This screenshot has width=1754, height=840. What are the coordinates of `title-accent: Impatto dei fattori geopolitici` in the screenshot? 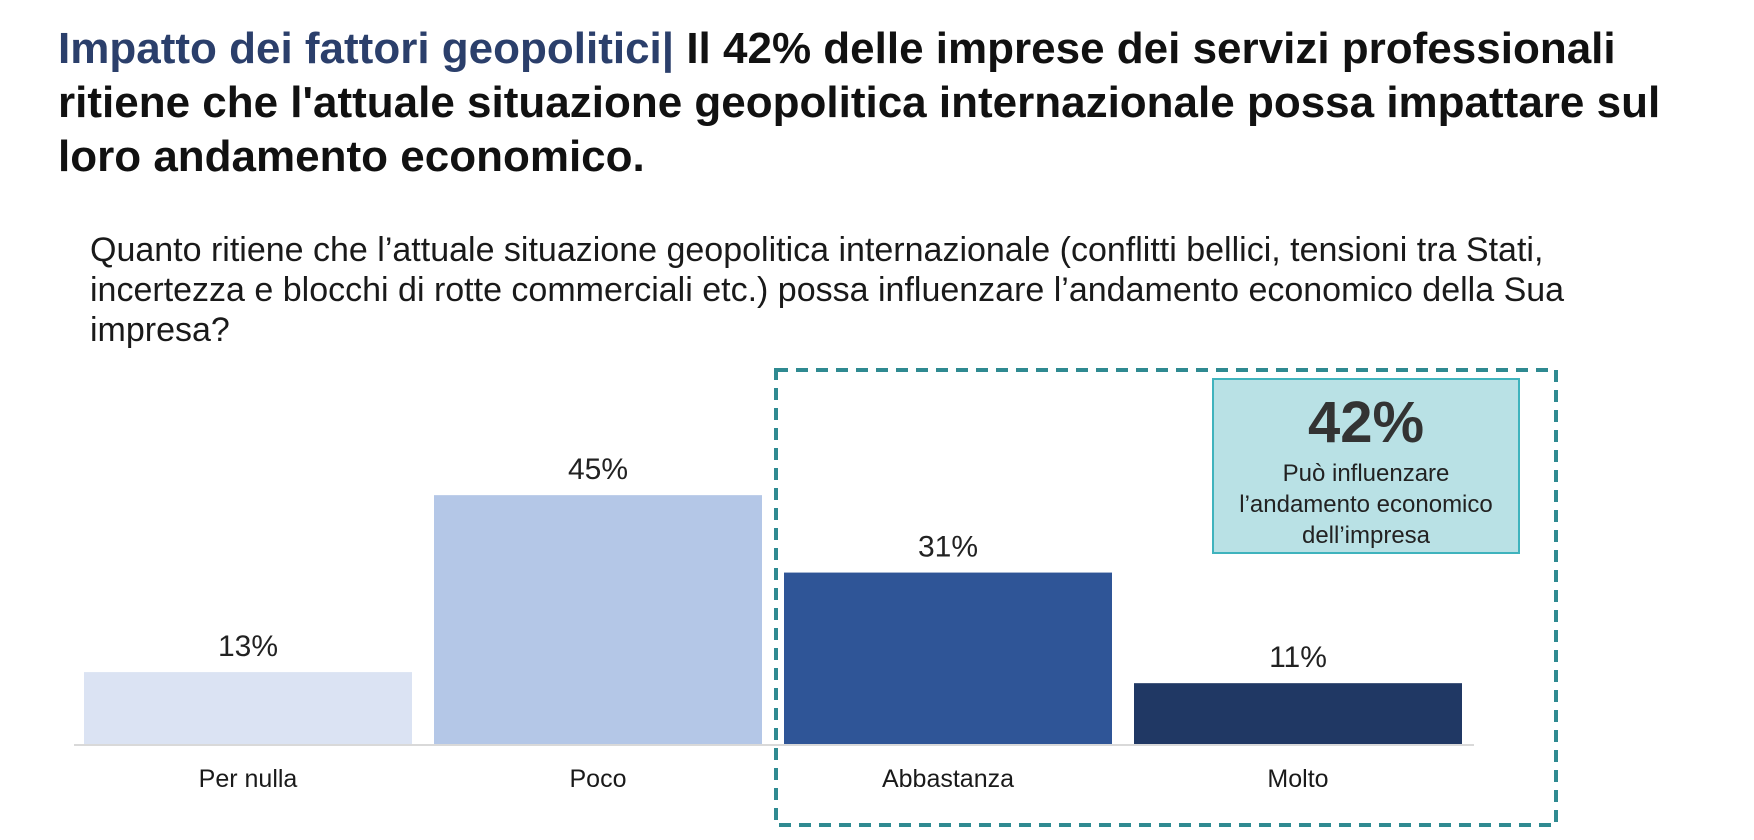 It's located at (360, 48).